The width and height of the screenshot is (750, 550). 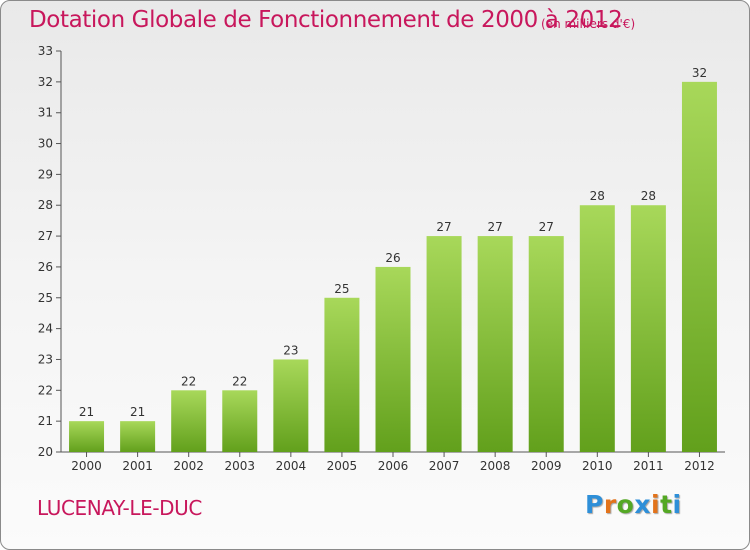 What do you see at coordinates (291, 405) in the screenshot?
I see `bar-2004` at bounding box center [291, 405].